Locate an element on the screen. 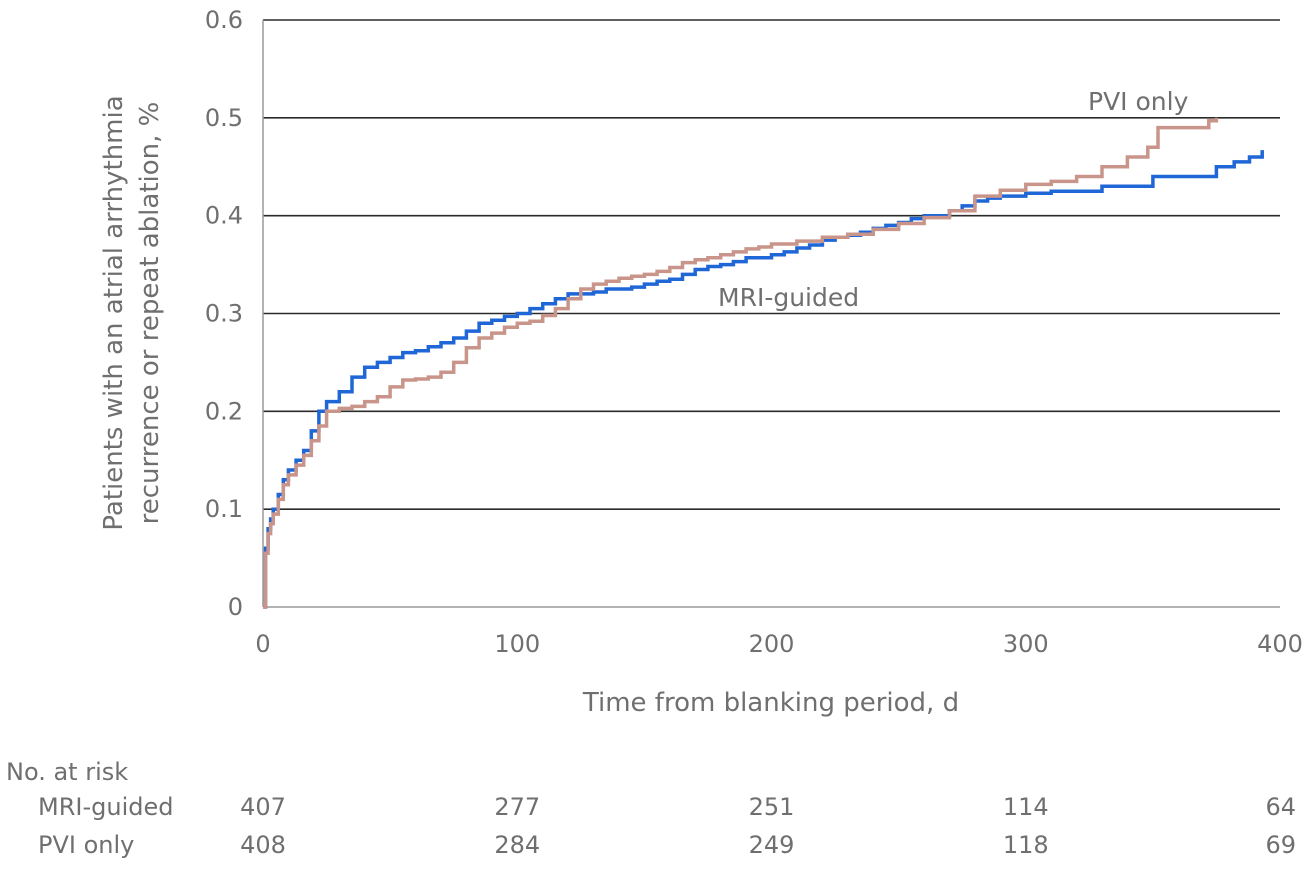 The width and height of the screenshot is (1315, 869). risk-value-0-2: 251 is located at coordinates (772, 807).